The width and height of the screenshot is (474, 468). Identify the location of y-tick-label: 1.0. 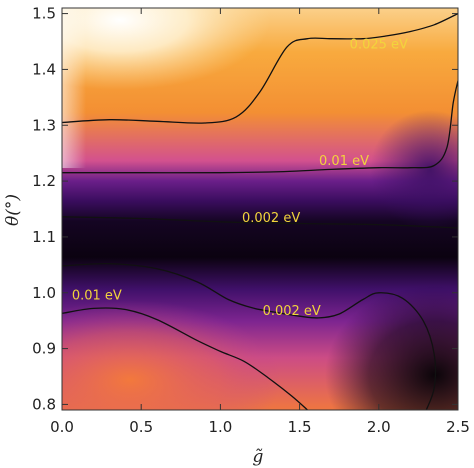
(44, 293).